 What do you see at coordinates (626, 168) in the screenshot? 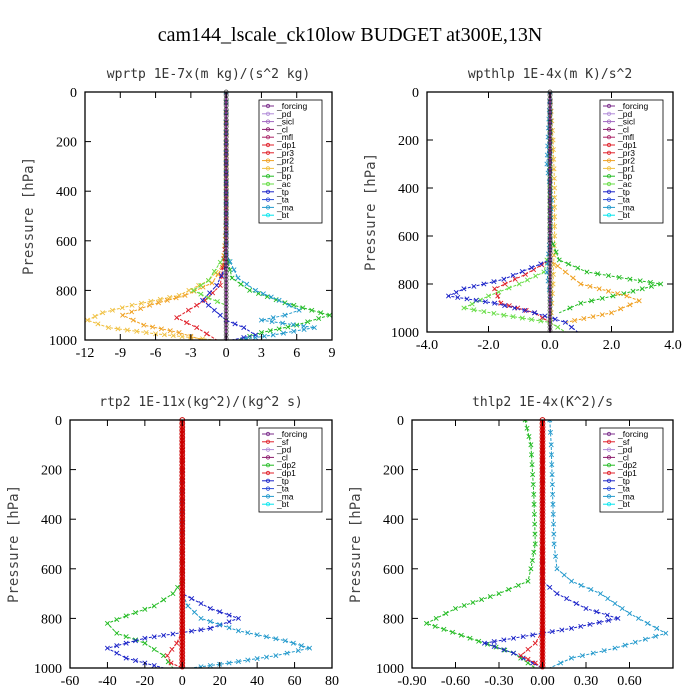
I see `legend-label: _pr1` at bounding box center [626, 168].